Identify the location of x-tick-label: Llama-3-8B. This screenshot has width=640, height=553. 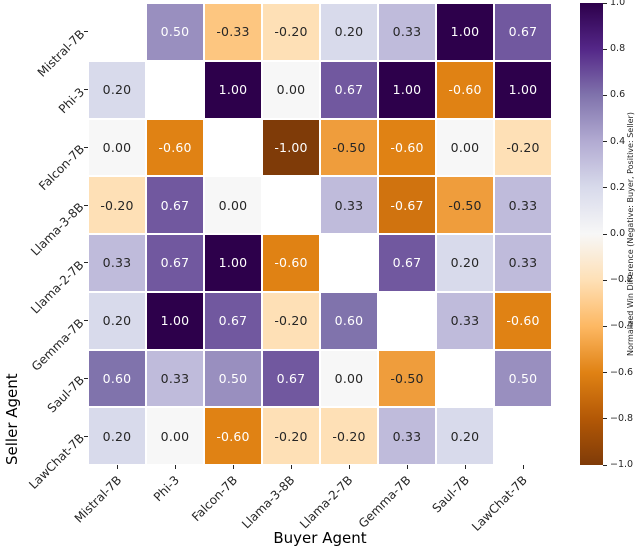
(268, 502).